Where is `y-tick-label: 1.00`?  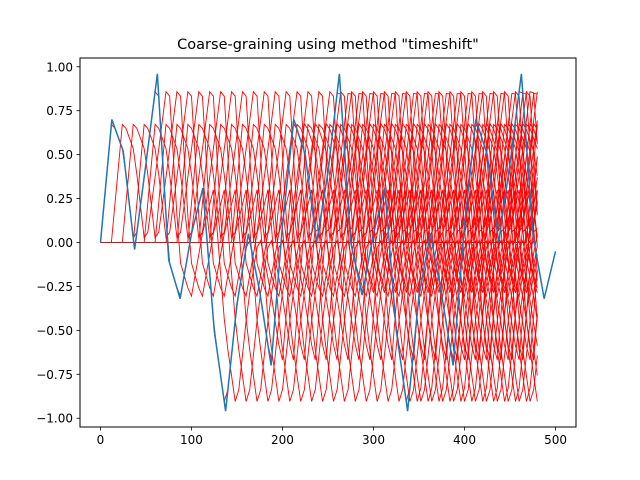
y-tick-label: 1.00 is located at coordinates (59, 67).